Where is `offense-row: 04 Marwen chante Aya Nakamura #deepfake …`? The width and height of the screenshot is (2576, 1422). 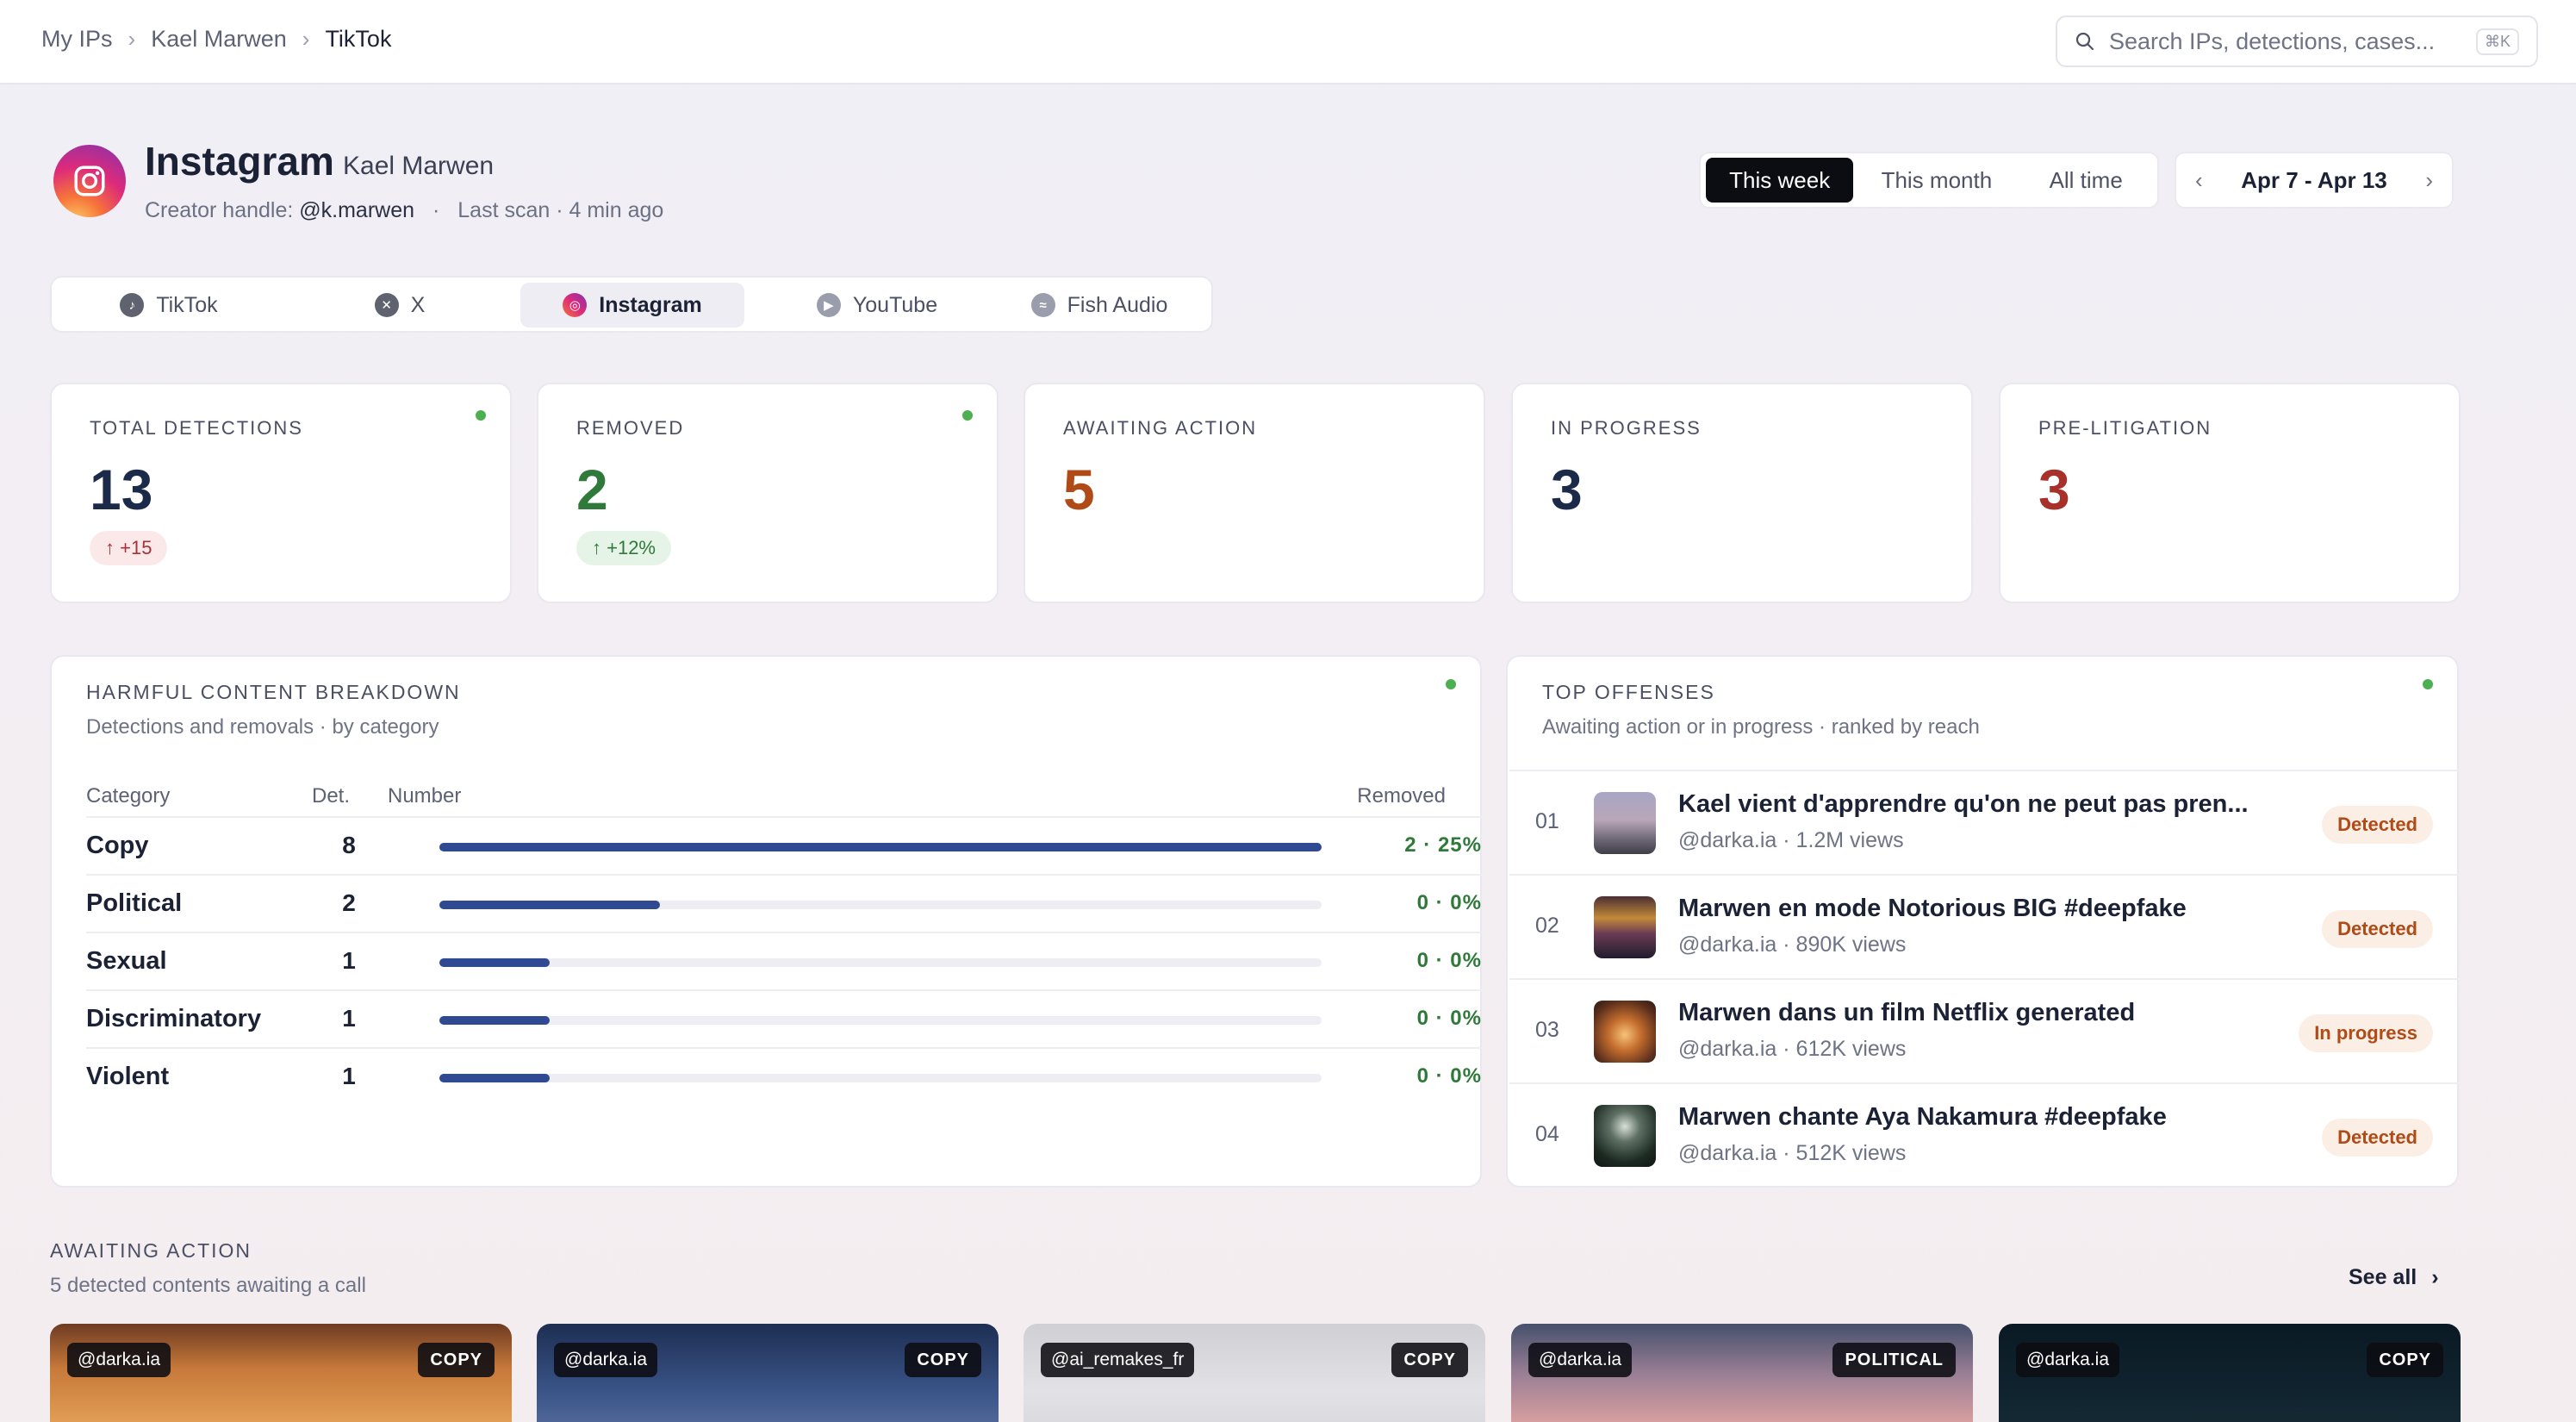 offense-row: 04 Marwen chante Aya Nakamura #deepfake … is located at coordinates (1984, 1134).